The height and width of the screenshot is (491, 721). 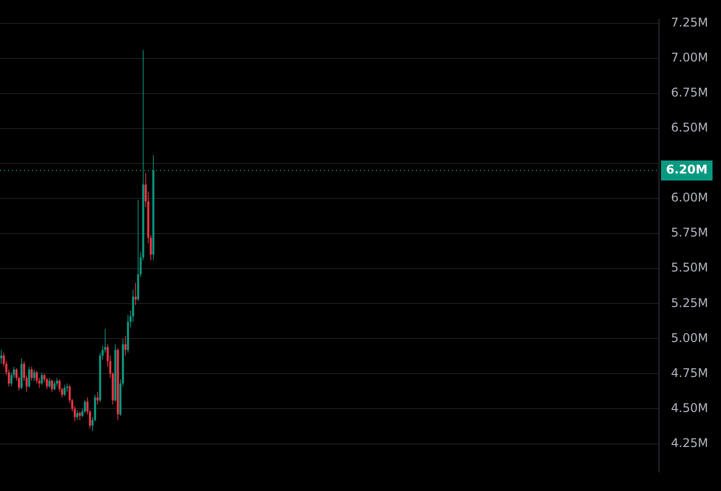 I want to click on y-tick-label: 6.50M, so click(x=689, y=127).